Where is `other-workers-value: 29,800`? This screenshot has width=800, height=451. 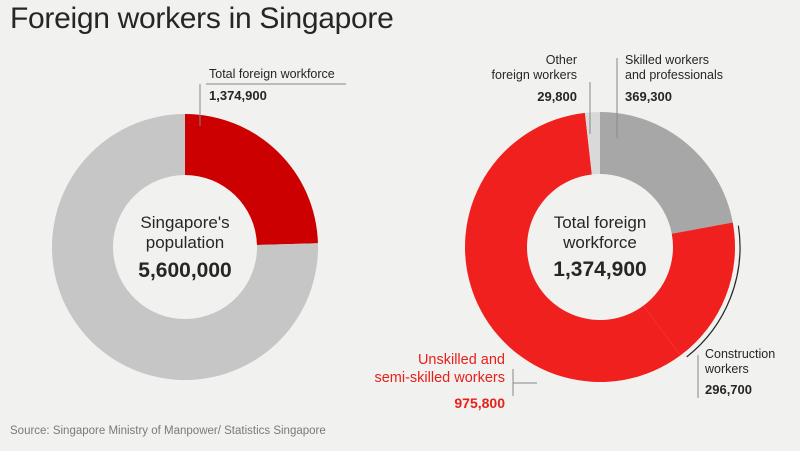
other-workers-value: 29,800 is located at coordinates (557, 96).